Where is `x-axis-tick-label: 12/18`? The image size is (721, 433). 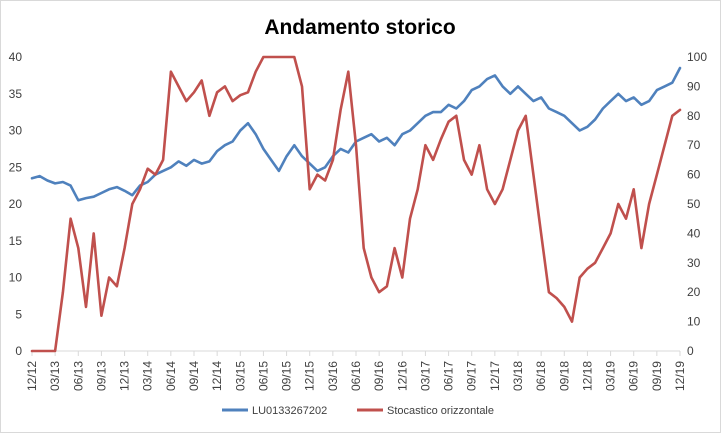 x-axis-tick-label: 12/18 is located at coordinates (587, 376).